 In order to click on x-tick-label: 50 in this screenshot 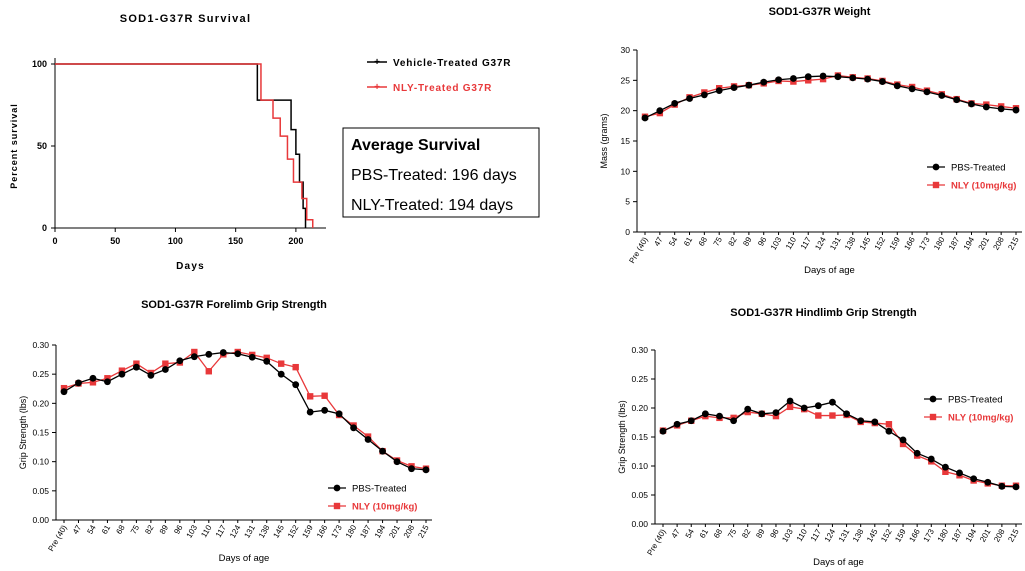, I will do `click(115, 241)`.